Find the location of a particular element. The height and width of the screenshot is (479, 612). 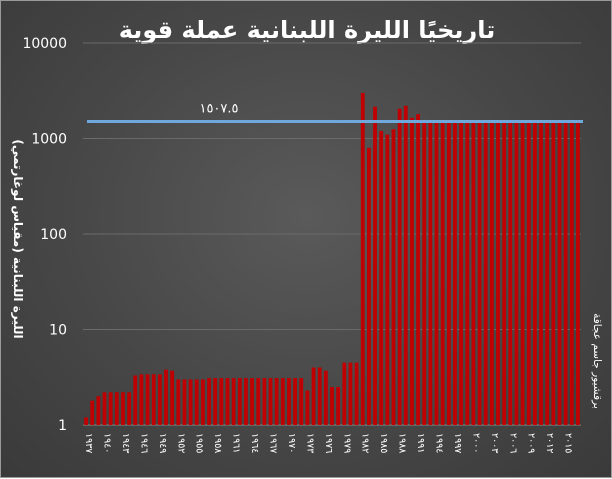

x-tick-label: ١٩٤٠ is located at coordinates (107, 443).